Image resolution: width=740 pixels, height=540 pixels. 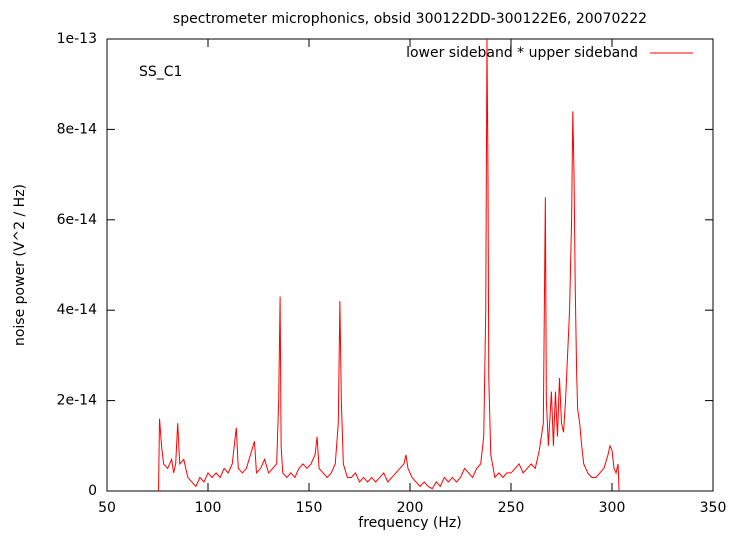 I want to click on y-tick-label: 4e-14, so click(x=77, y=310).